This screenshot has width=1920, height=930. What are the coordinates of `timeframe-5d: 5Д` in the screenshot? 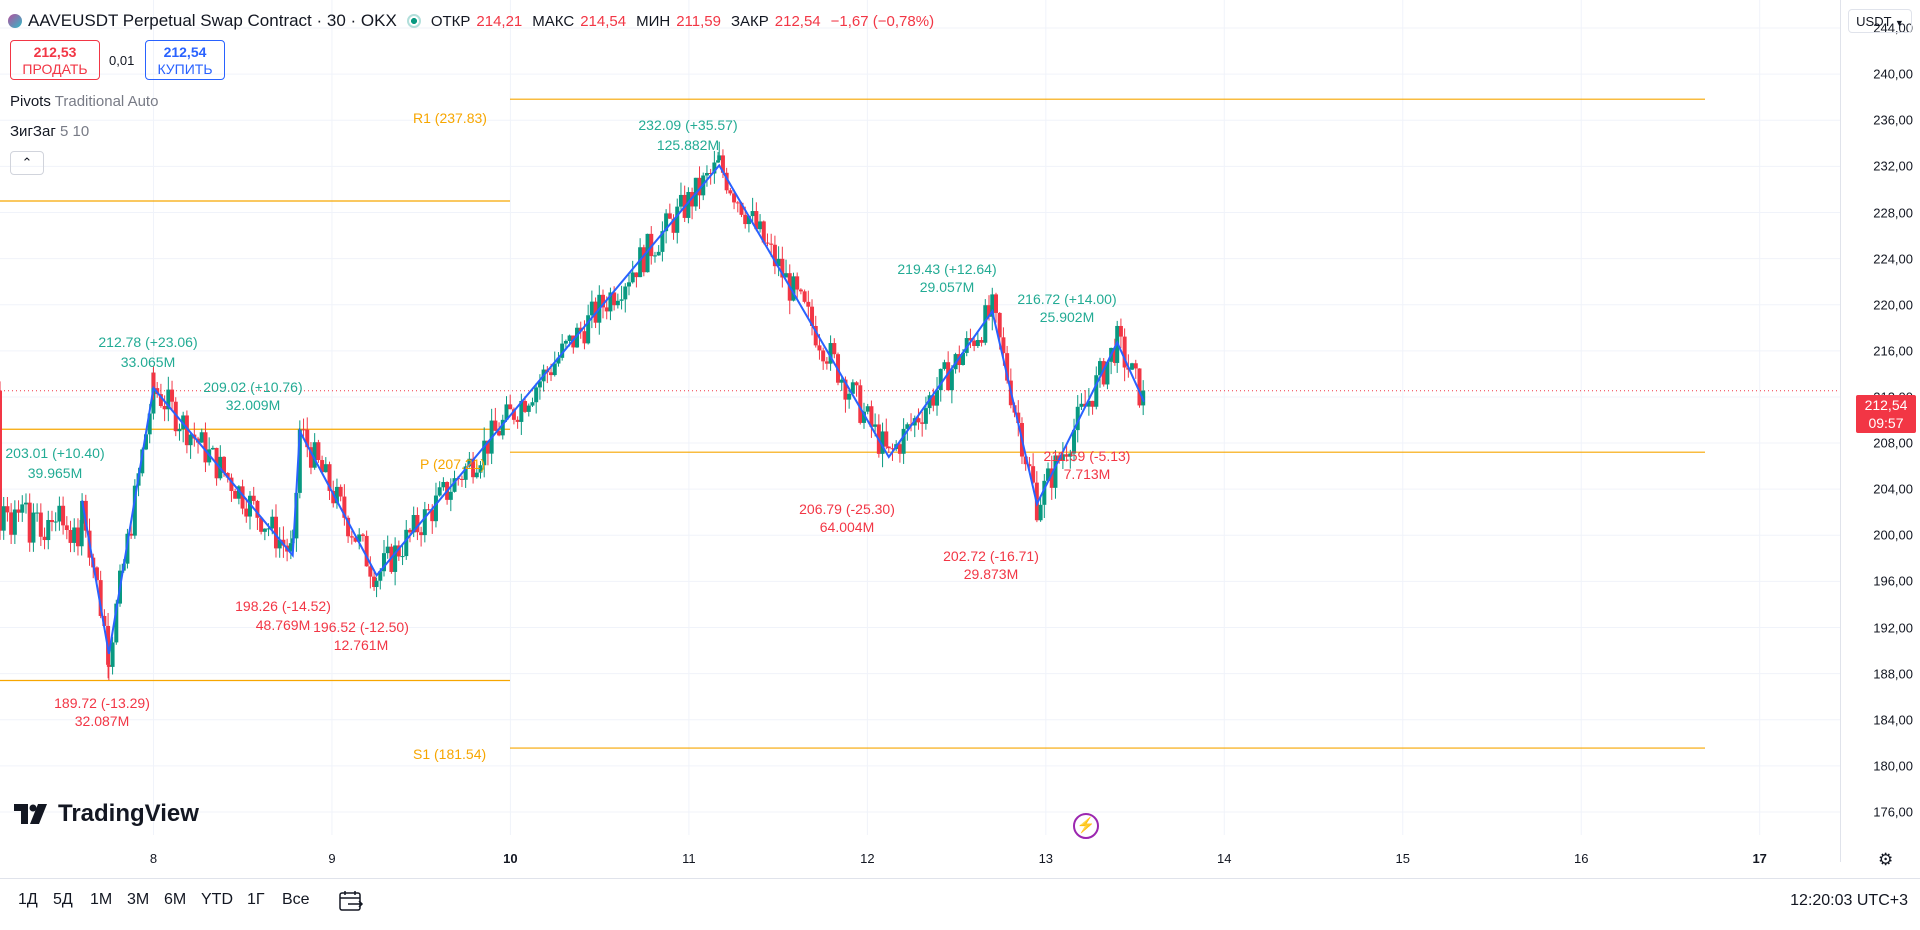 It's located at (63, 899).